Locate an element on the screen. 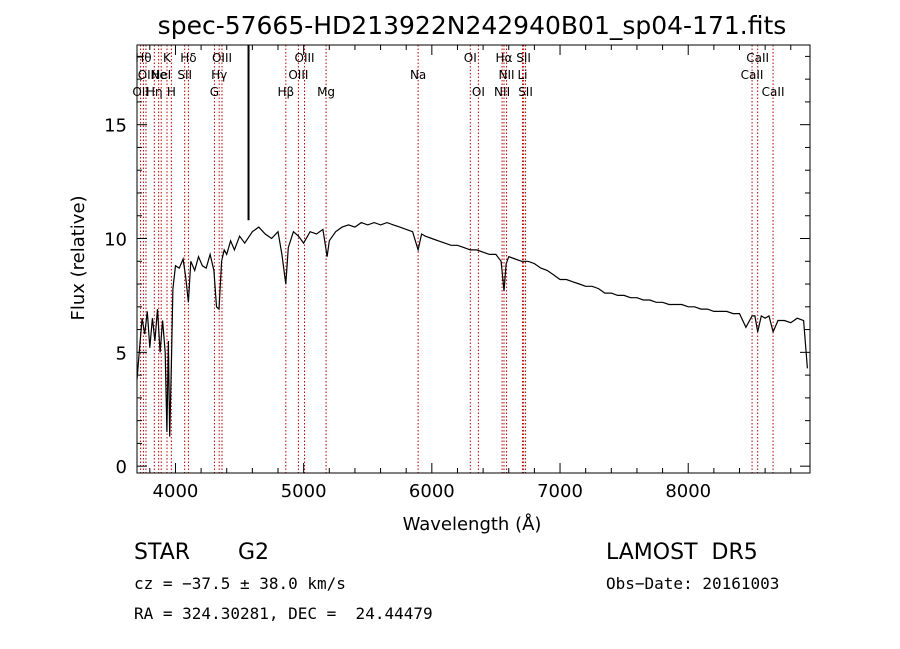  y-tick-label-2: 10 is located at coordinates (115, 240).